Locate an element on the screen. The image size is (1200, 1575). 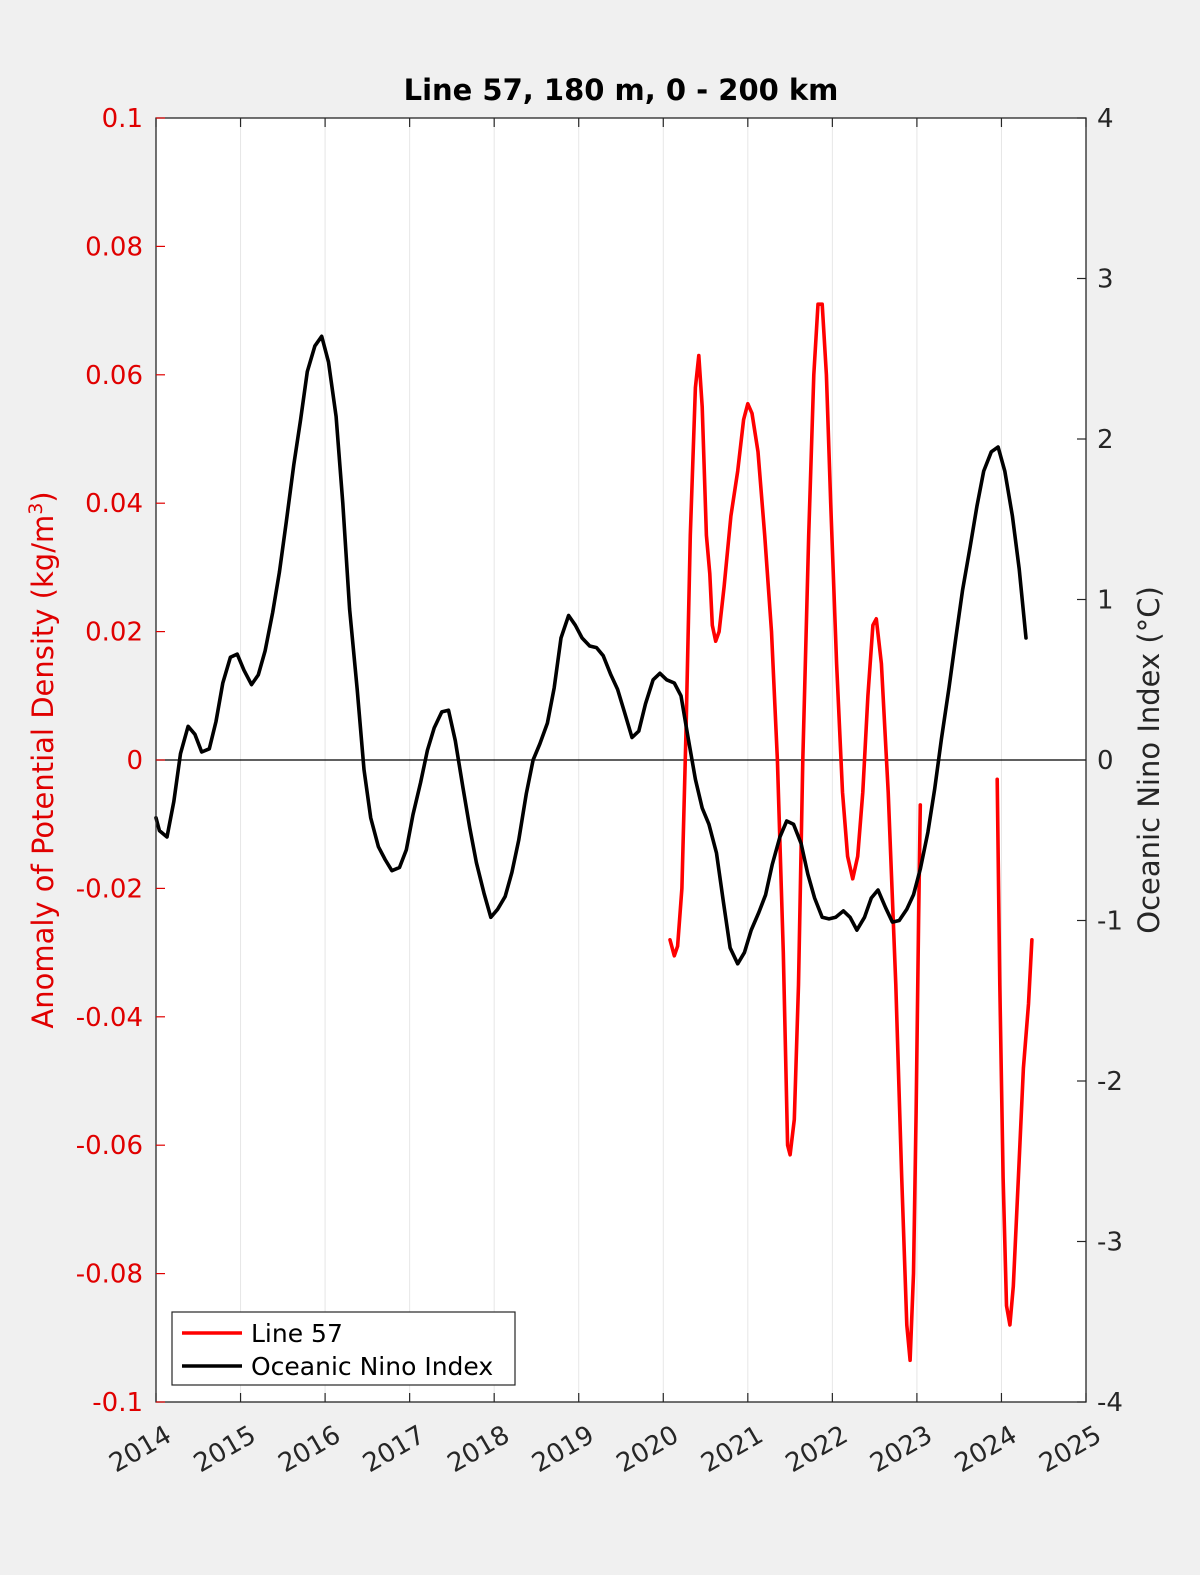
legend-box is located at coordinates (343, 1348).